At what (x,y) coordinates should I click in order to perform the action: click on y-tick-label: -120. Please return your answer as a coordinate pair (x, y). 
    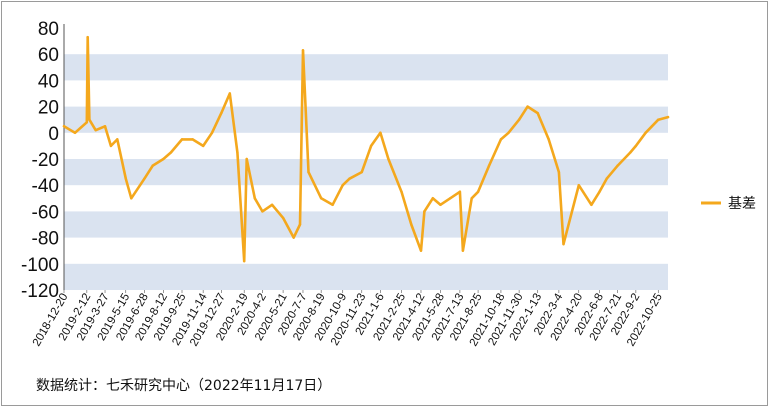
    Looking at the image, I should click on (40, 291).